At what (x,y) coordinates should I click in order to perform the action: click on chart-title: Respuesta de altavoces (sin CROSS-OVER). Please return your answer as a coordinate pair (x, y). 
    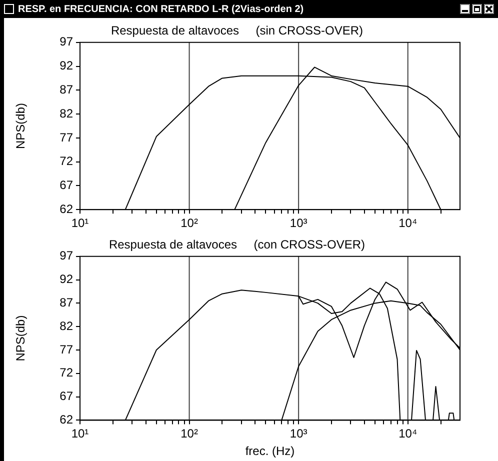
    Looking at the image, I should click on (237, 31).